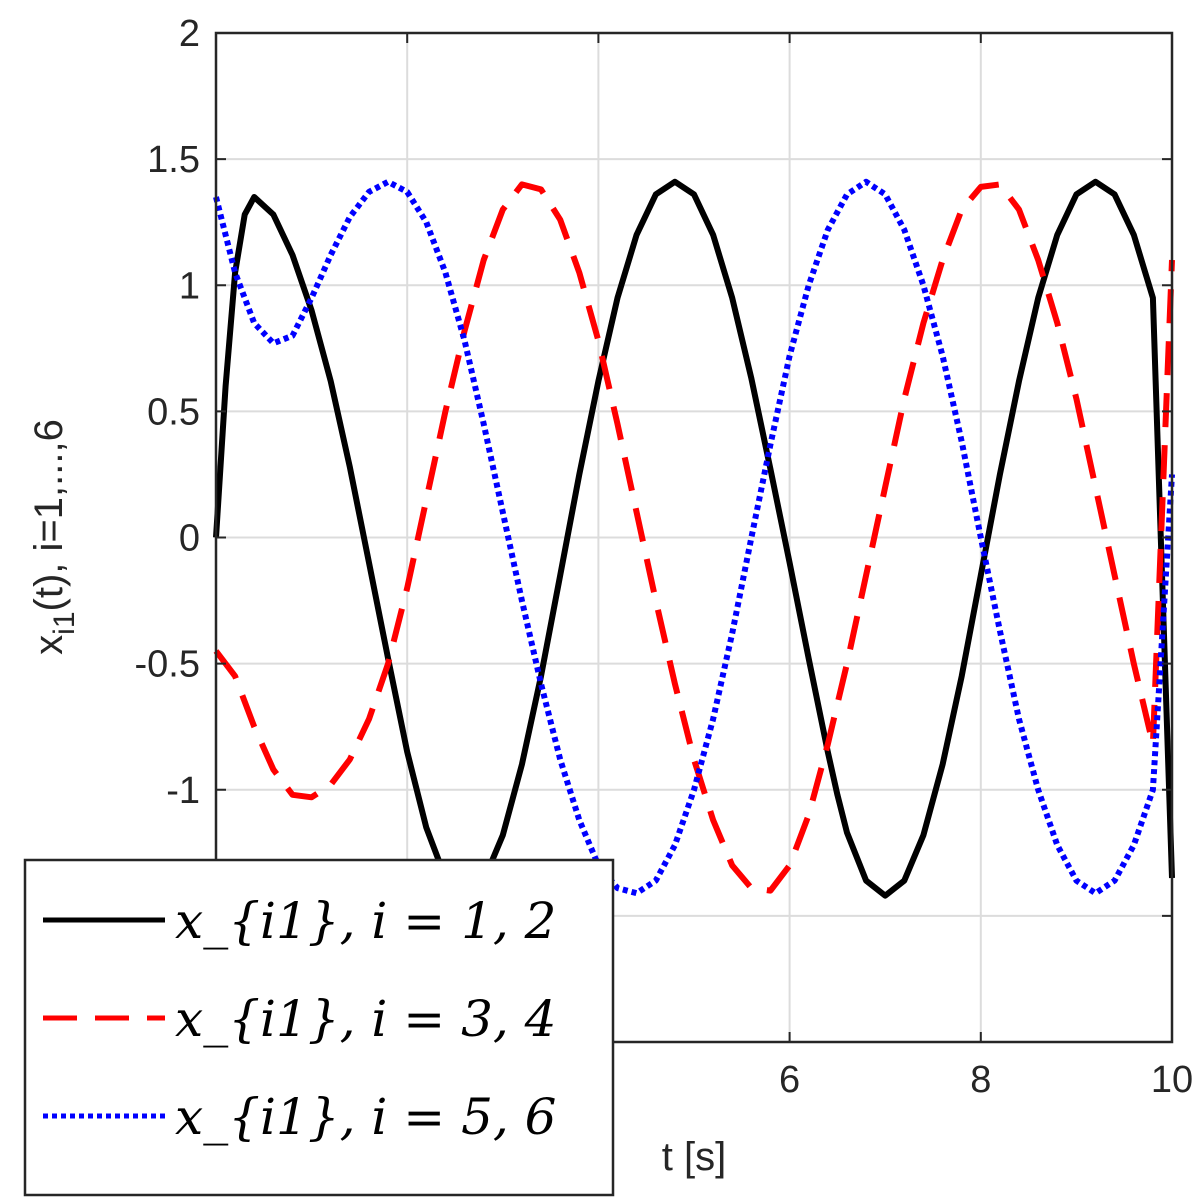 The width and height of the screenshot is (1200, 1200). I want to click on y-axis-label: xi1(t), i=1,...,6, so click(54, 537).